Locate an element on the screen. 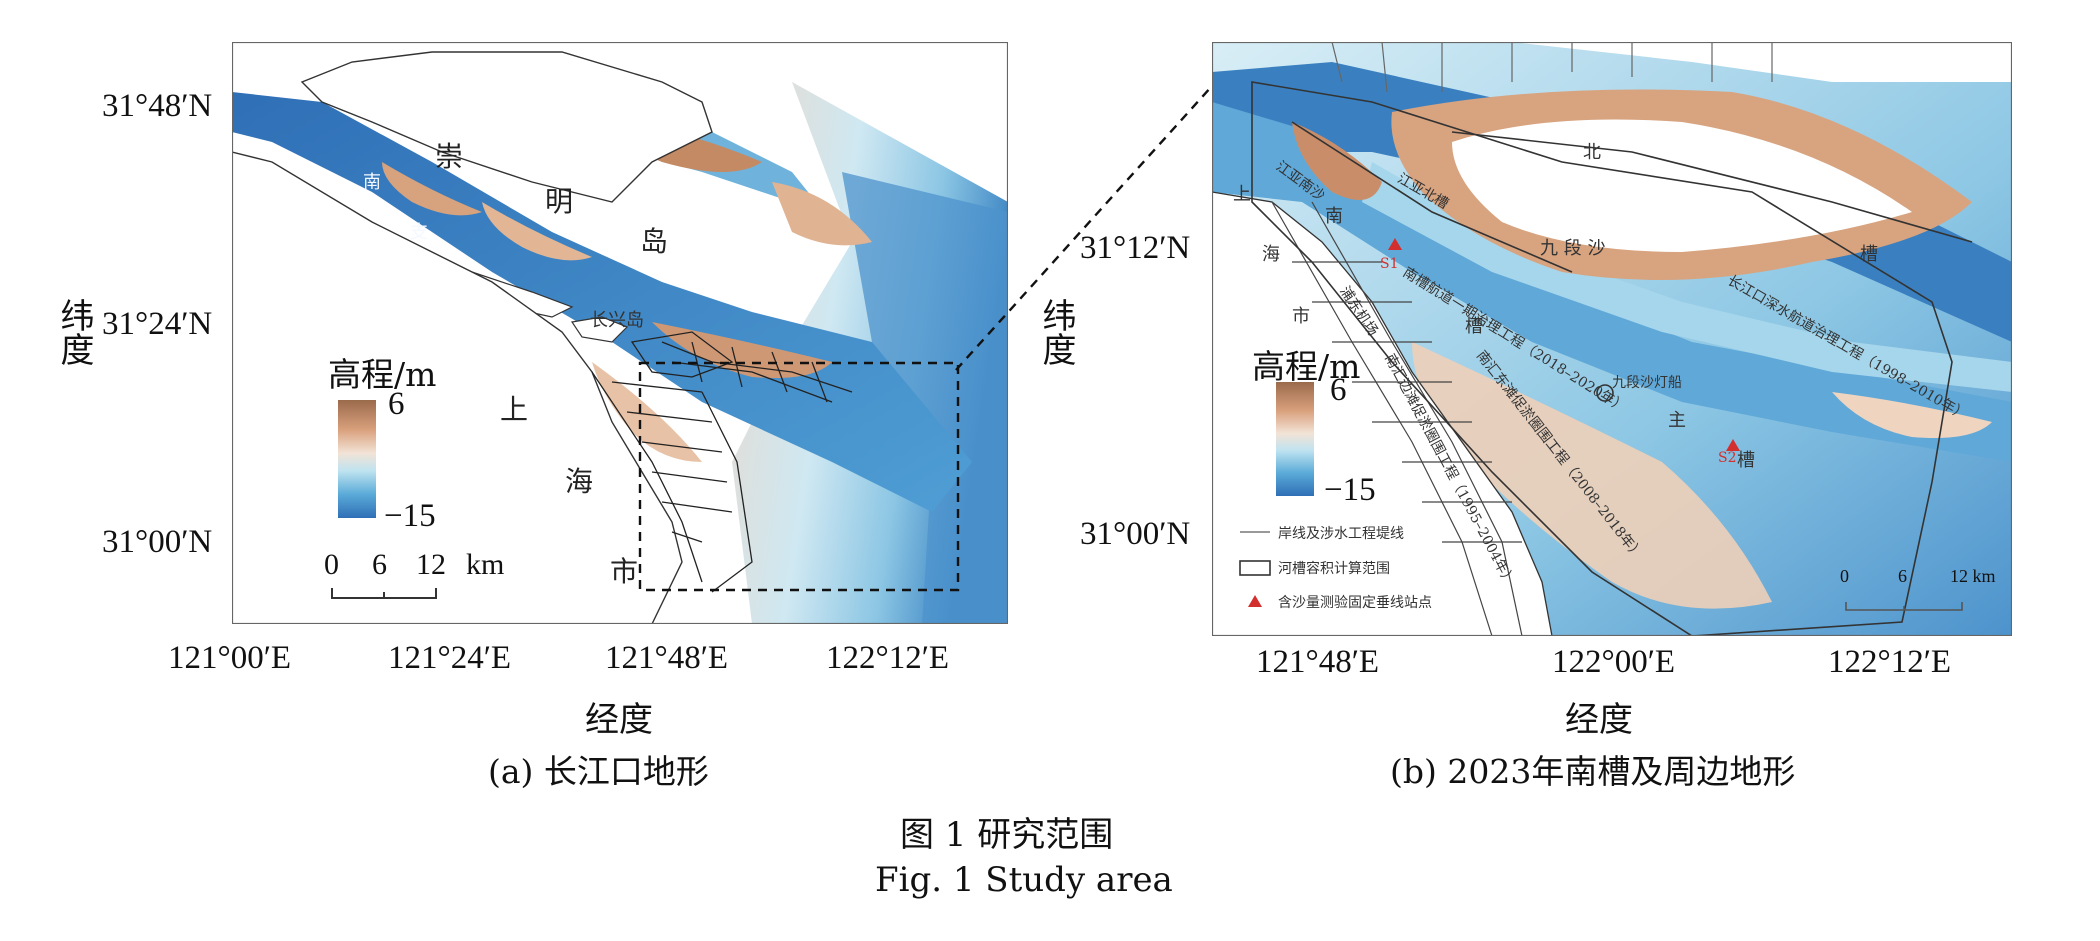  scale-b-12: 12 km is located at coordinates (1973, 576).